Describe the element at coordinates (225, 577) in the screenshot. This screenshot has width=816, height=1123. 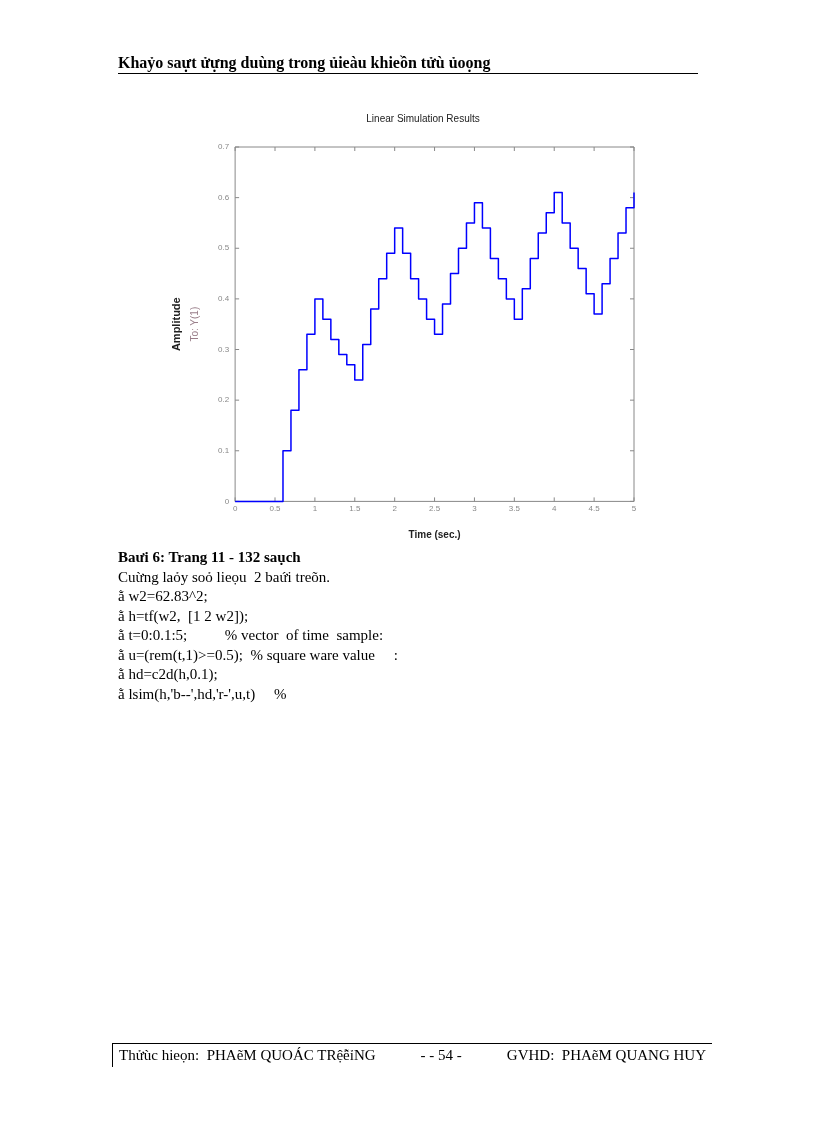
I see `text: Cuừng laỏy soỏ lieọu 2 baứi treõn.` at that location.